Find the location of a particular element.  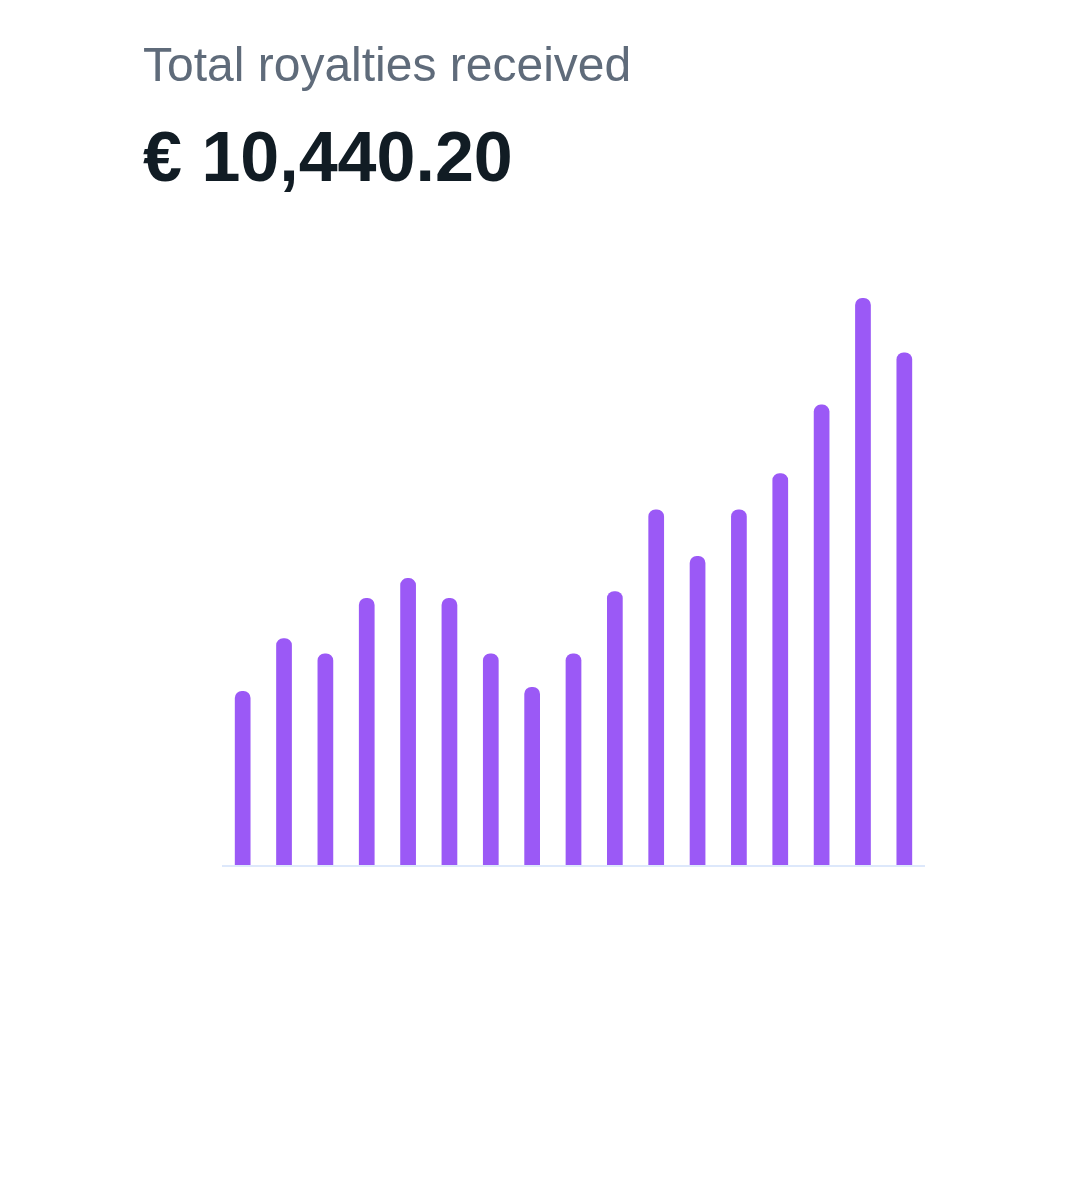

chart-title: Total royalties received is located at coordinates (387, 64).